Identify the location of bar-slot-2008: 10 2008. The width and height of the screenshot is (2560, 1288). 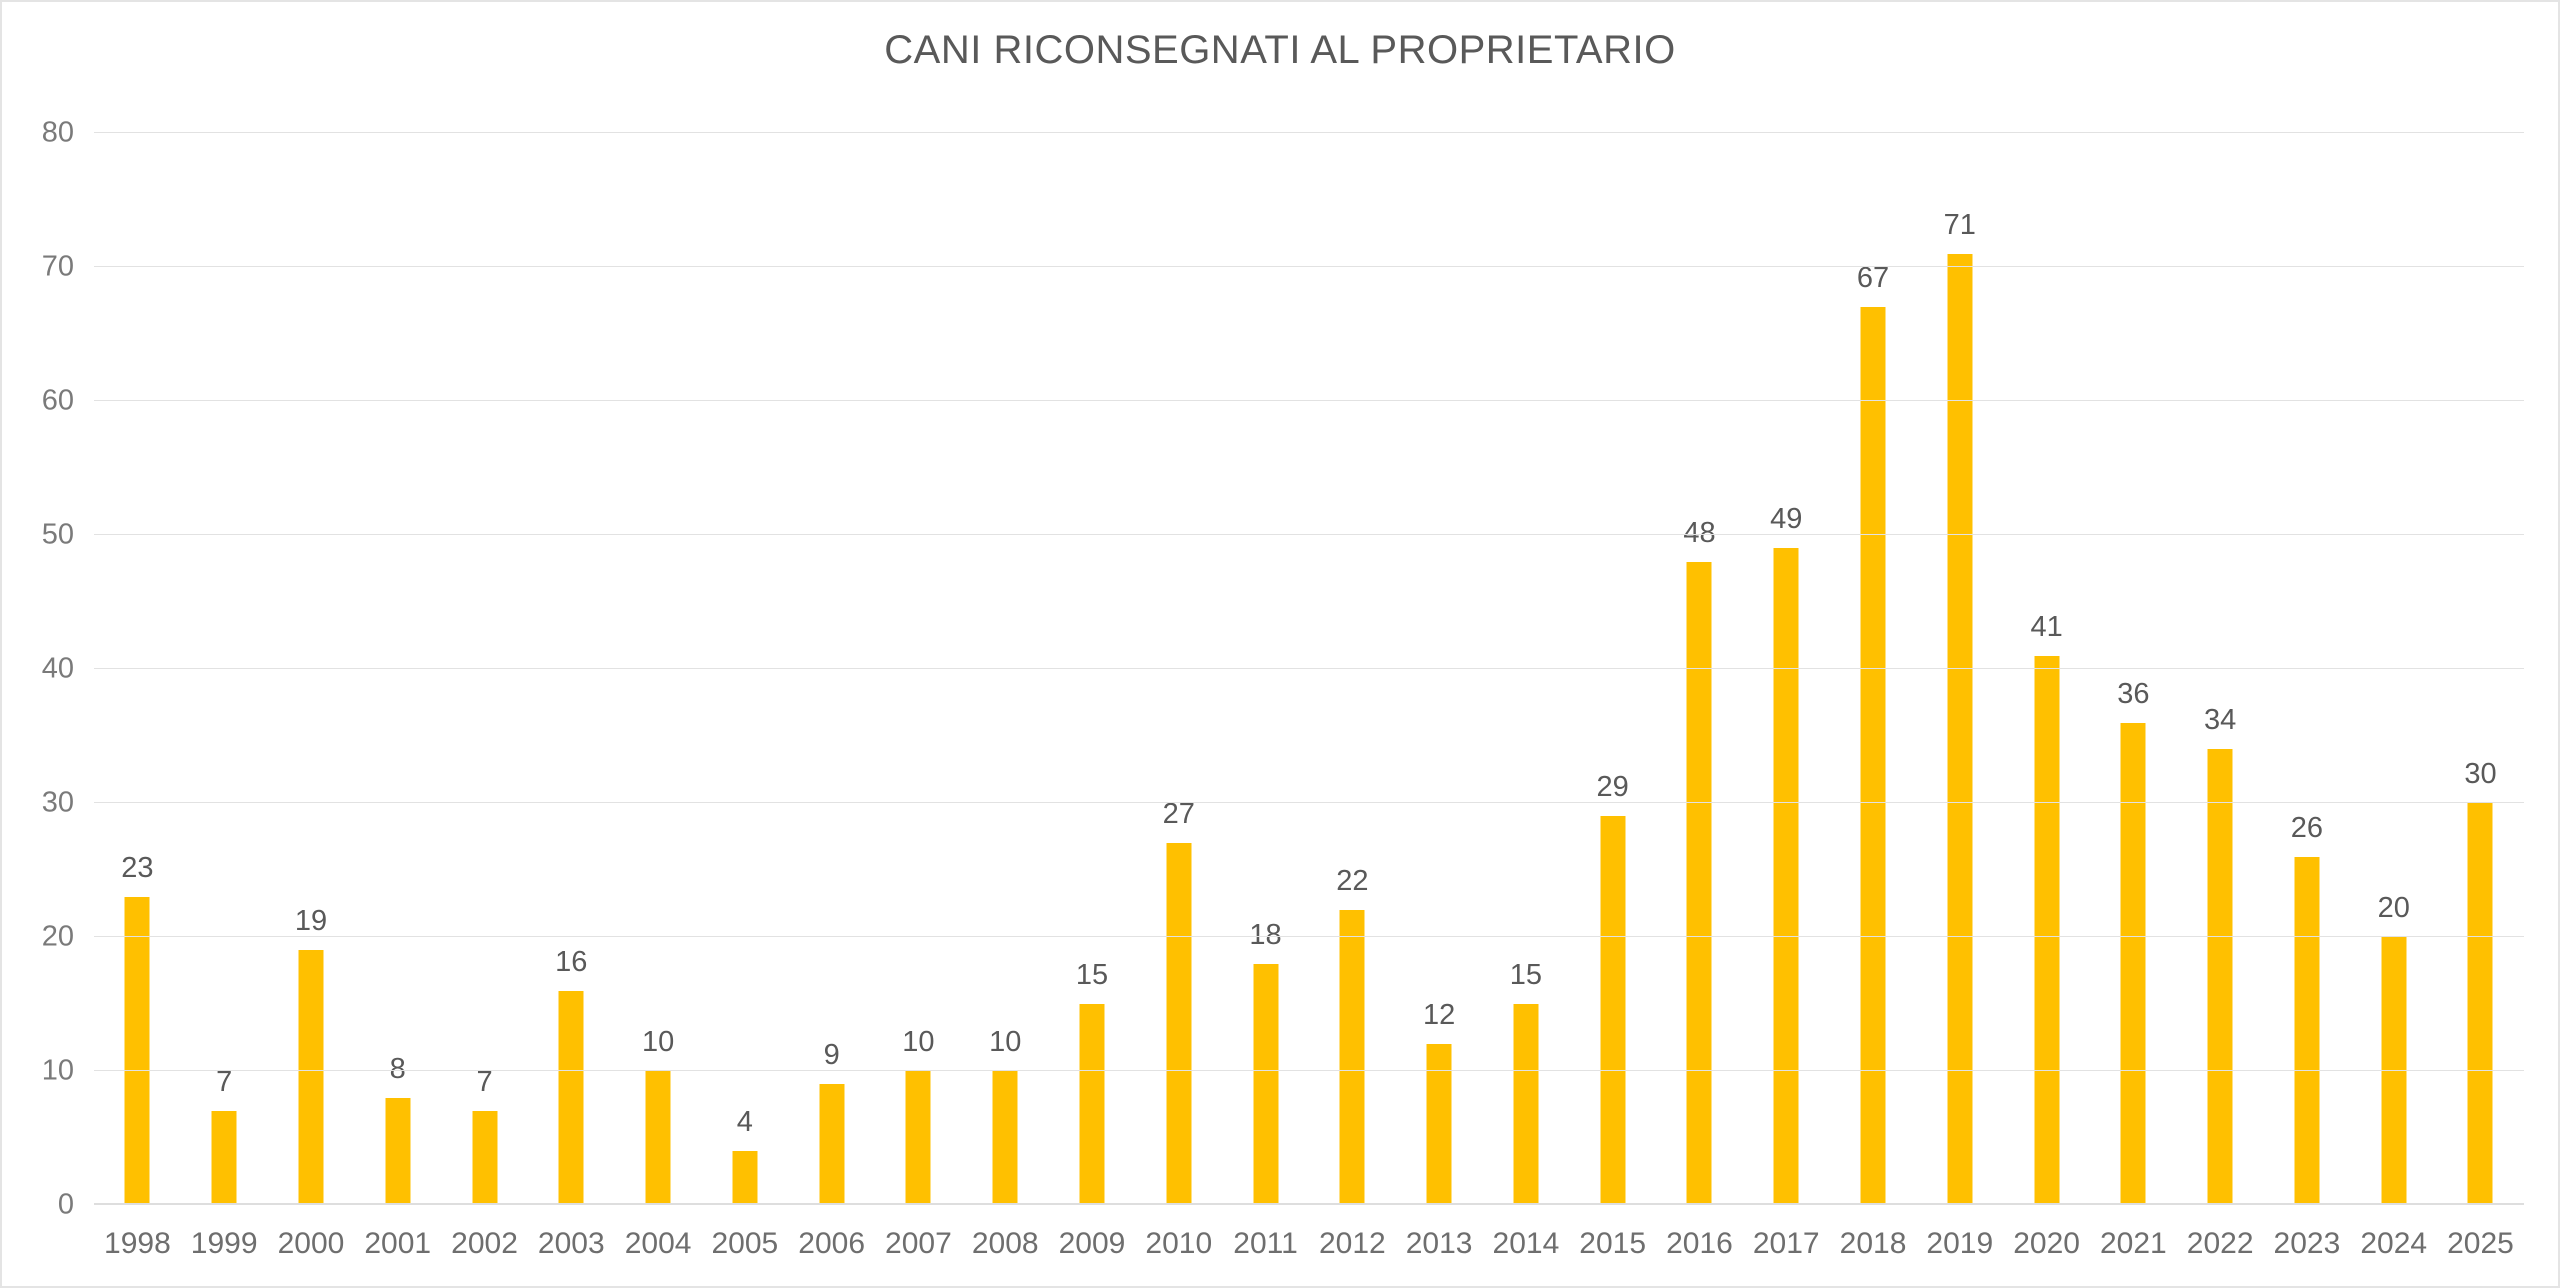
(1005, 696).